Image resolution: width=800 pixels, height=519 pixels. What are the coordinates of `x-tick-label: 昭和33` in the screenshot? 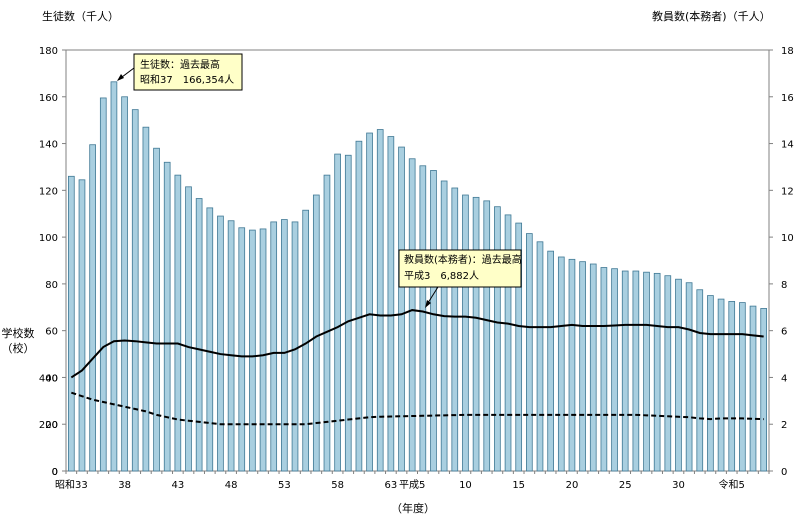 It's located at (71, 485).